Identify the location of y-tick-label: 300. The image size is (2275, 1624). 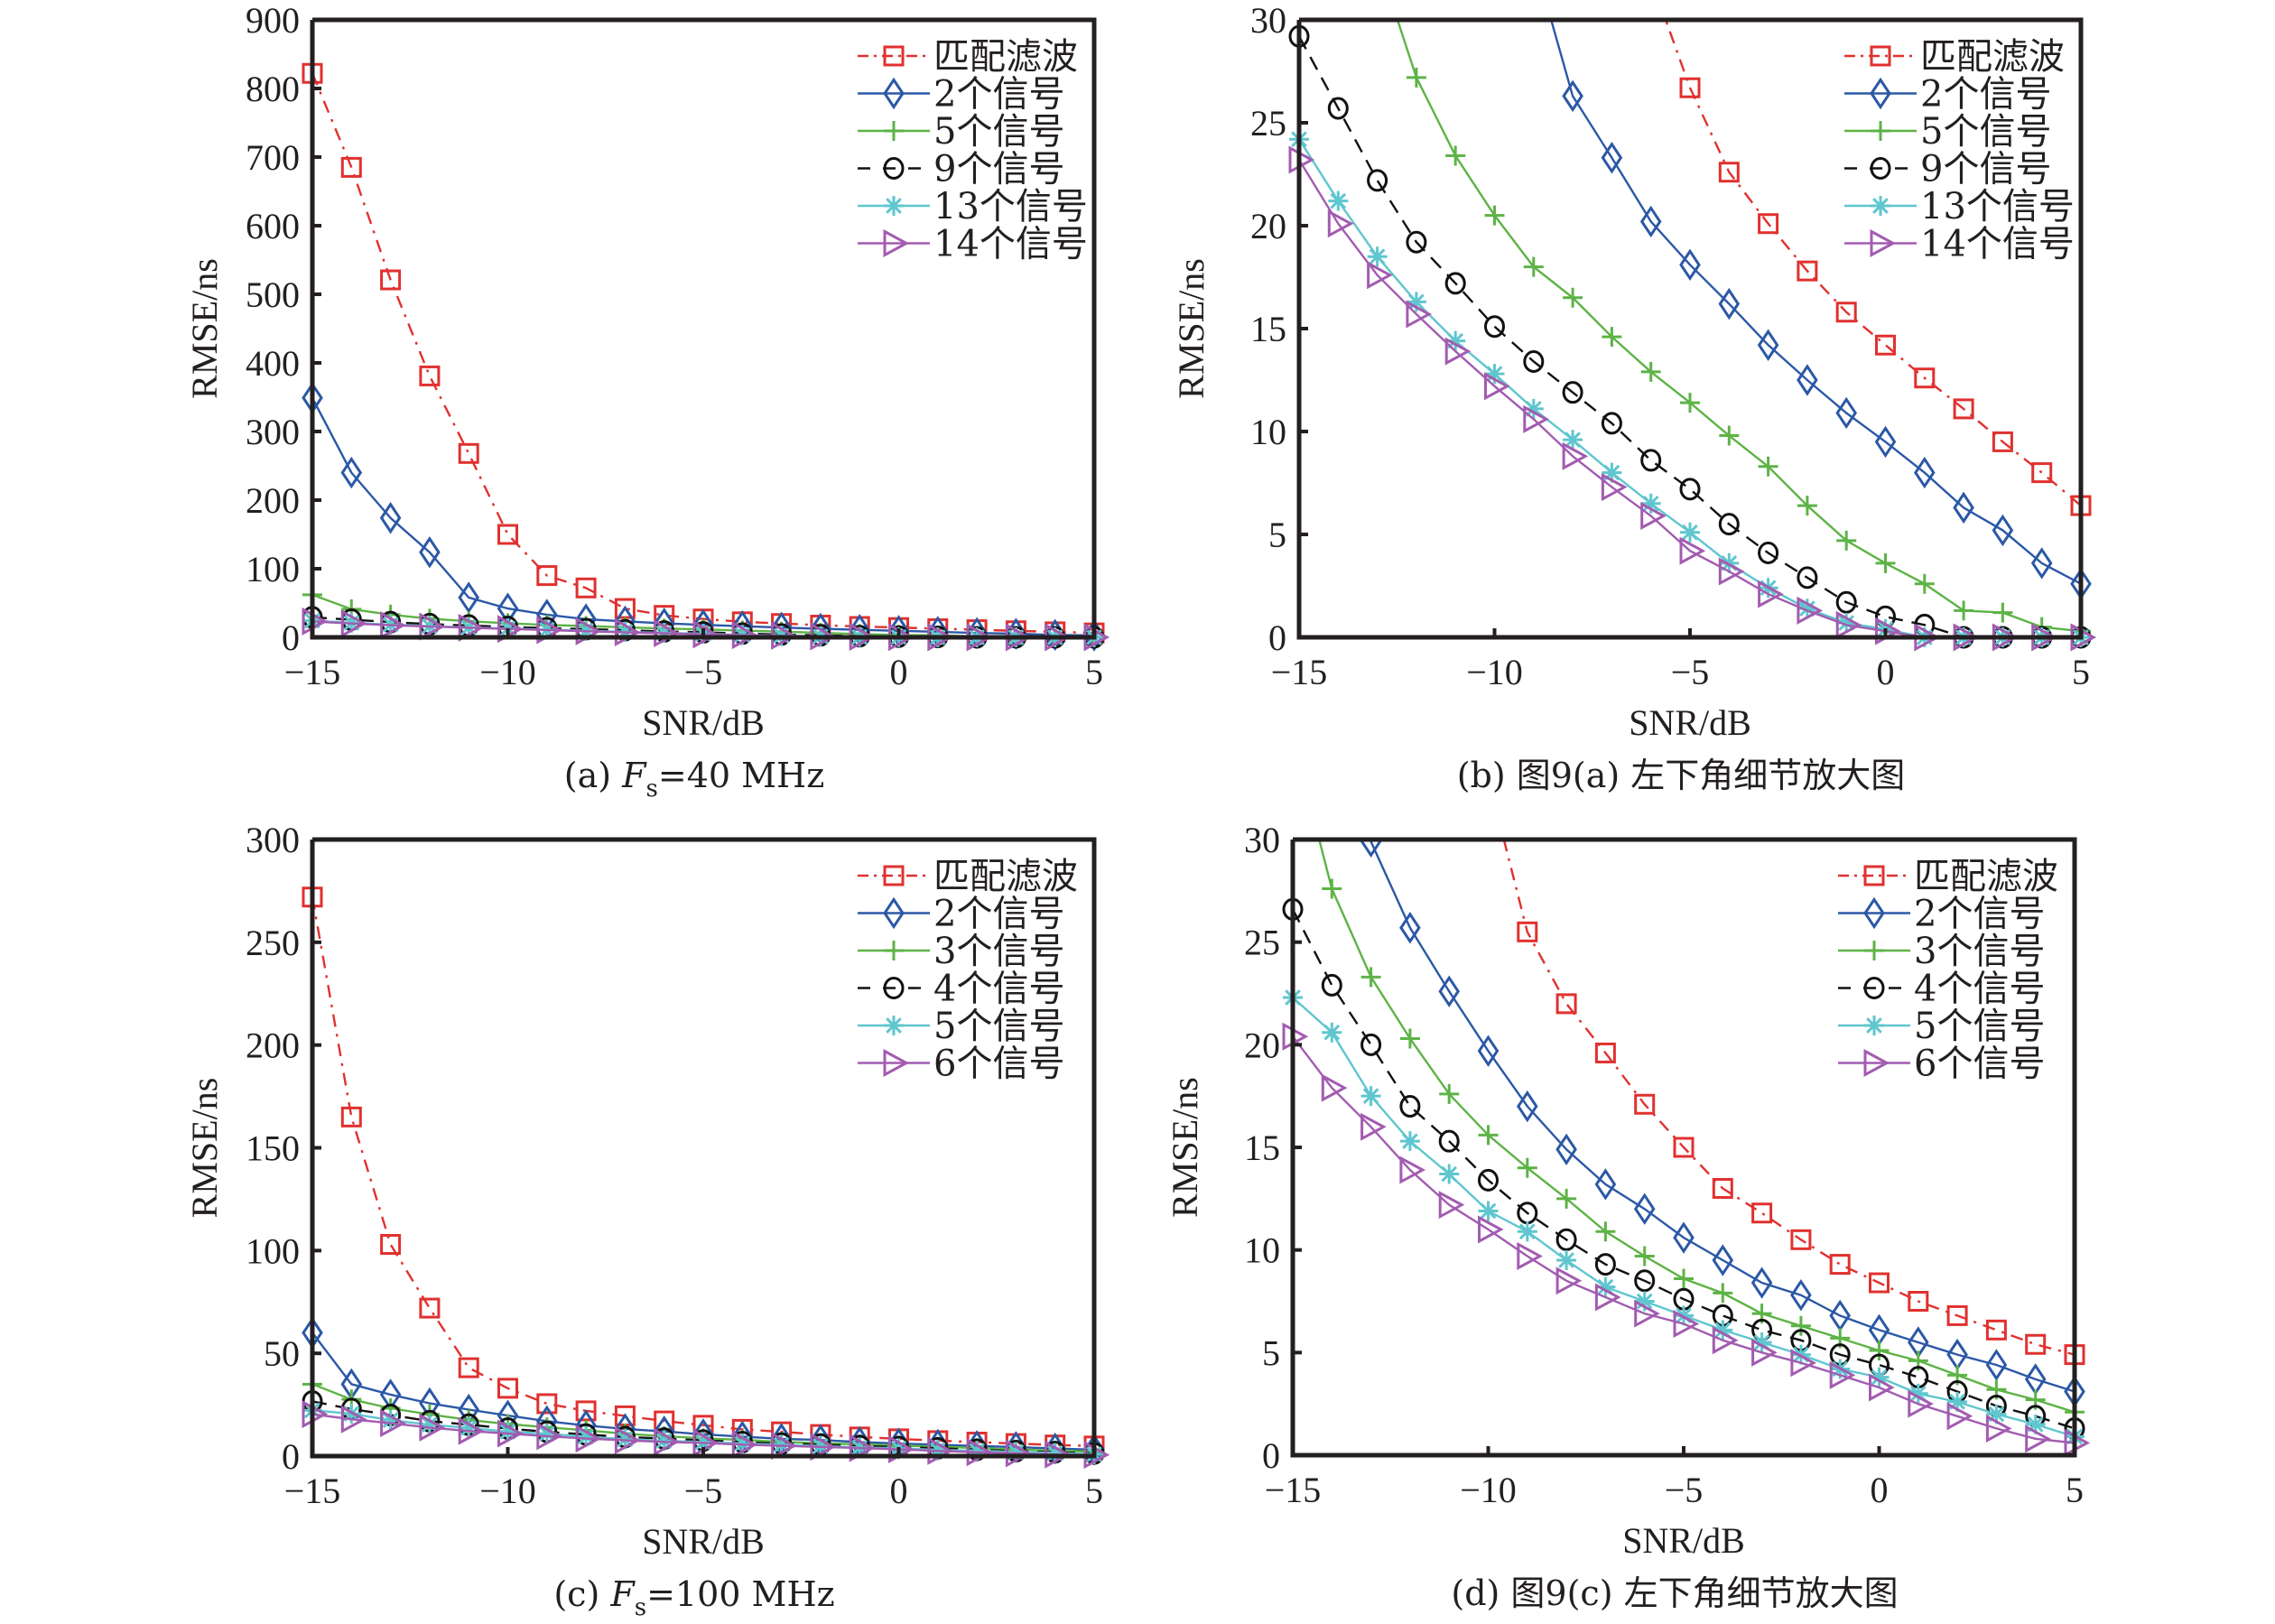
(273, 432).